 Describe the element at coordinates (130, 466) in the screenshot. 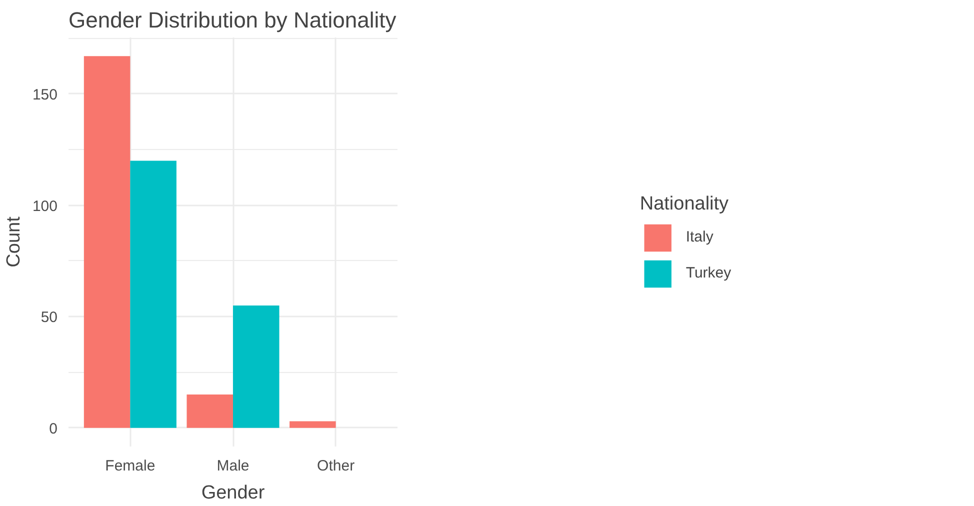

I see `x-tick-label: Female` at that location.